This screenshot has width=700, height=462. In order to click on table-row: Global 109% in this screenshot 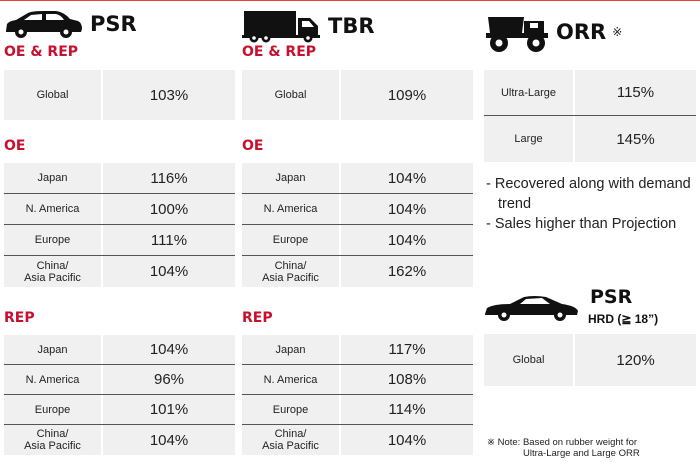, I will do `click(357, 95)`.